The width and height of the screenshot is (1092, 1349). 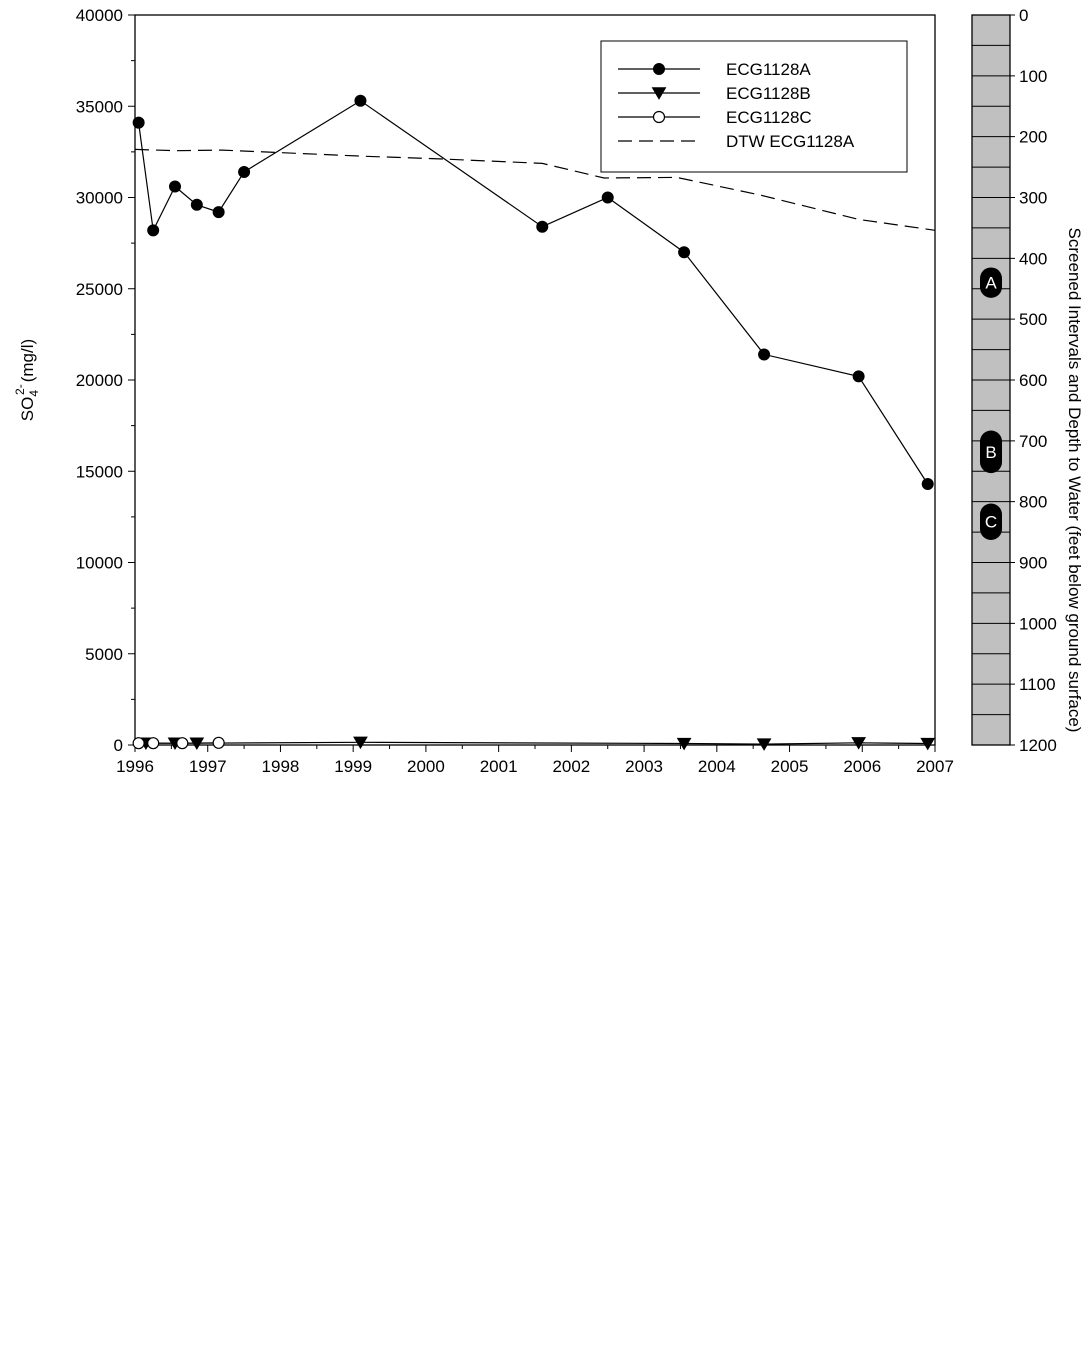 I want to click on depth-axis: 0 100 200 300 400 500 600 700 800 900 1000 1100 1200, so click(x=1014, y=380).